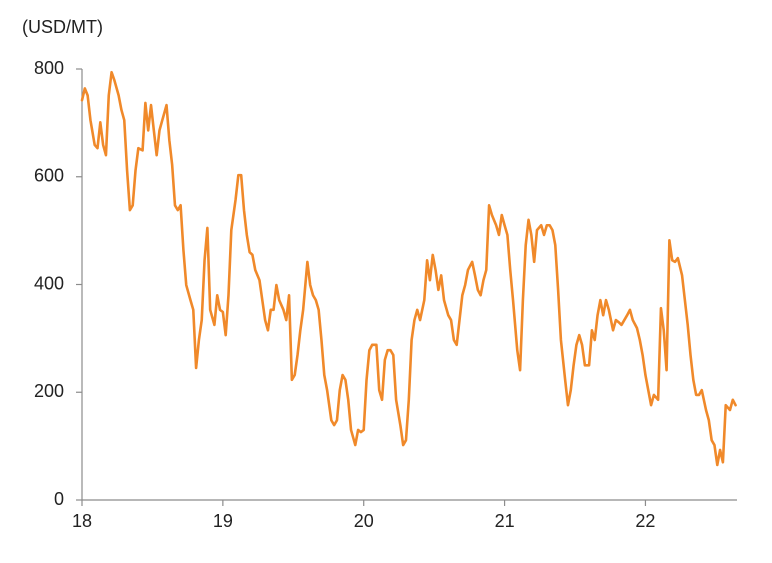  What do you see at coordinates (645, 521) in the screenshot?
I see `x-tick-label: 22` at bounding box center [645, 521].